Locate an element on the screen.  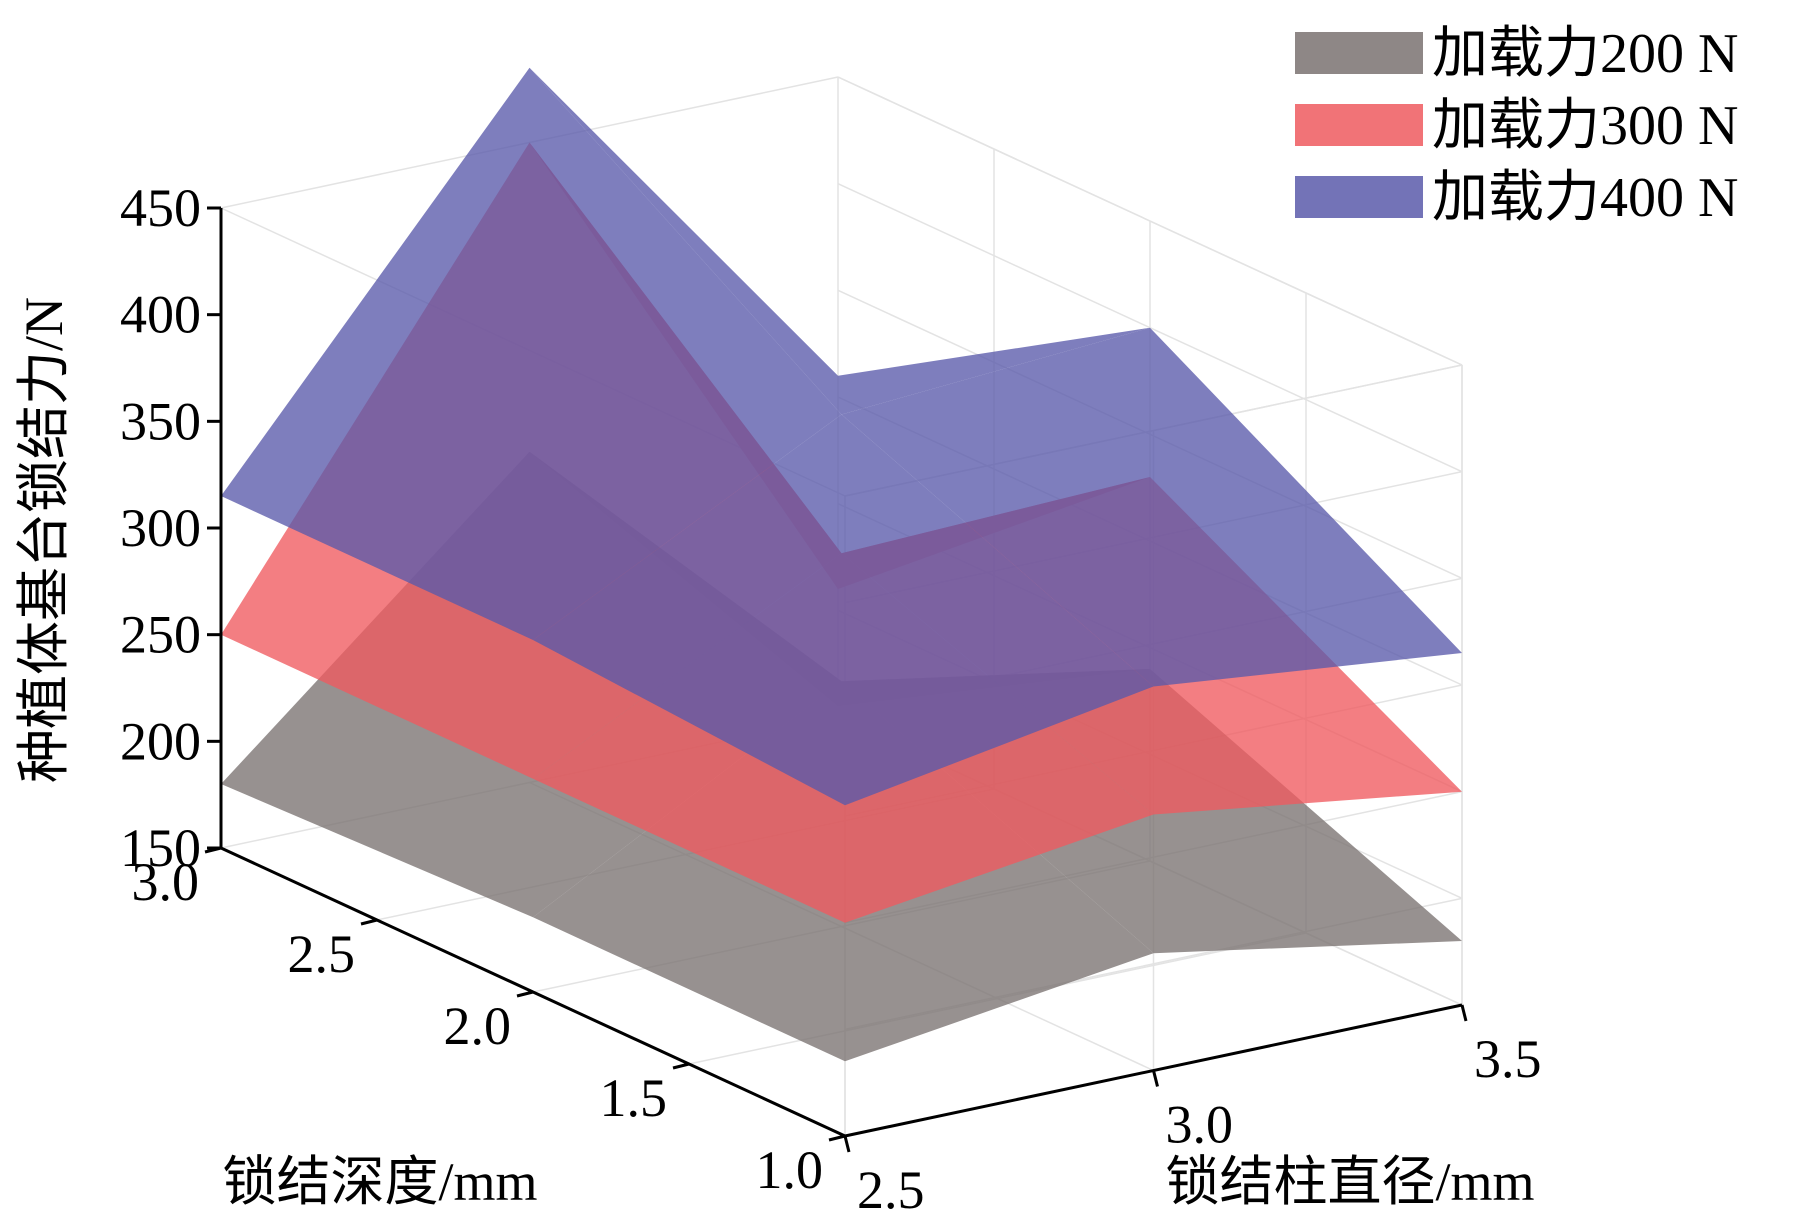
z-tick-label: 400 is located at coordinates (160, 315).